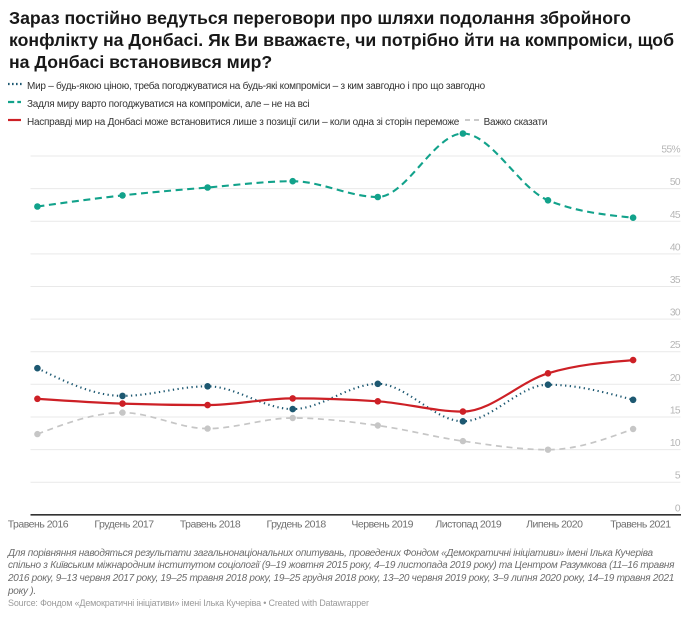  What do you see at coordinates (675, 313) in the screenshot?
I see `svg-text: 30` at bounding box center [675, 313].